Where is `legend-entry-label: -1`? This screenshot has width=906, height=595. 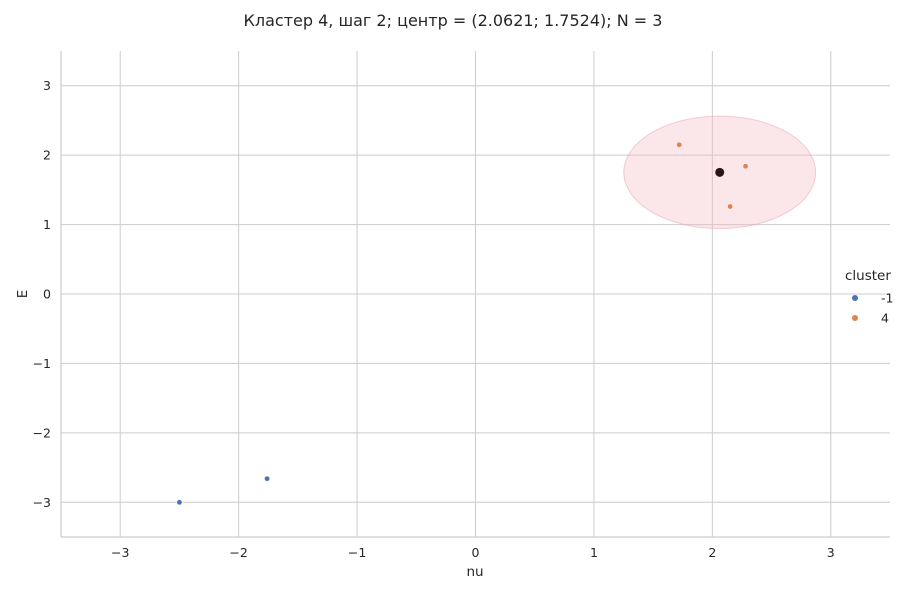
legend-entry-label: -1 is located at coordinates (887, 298).